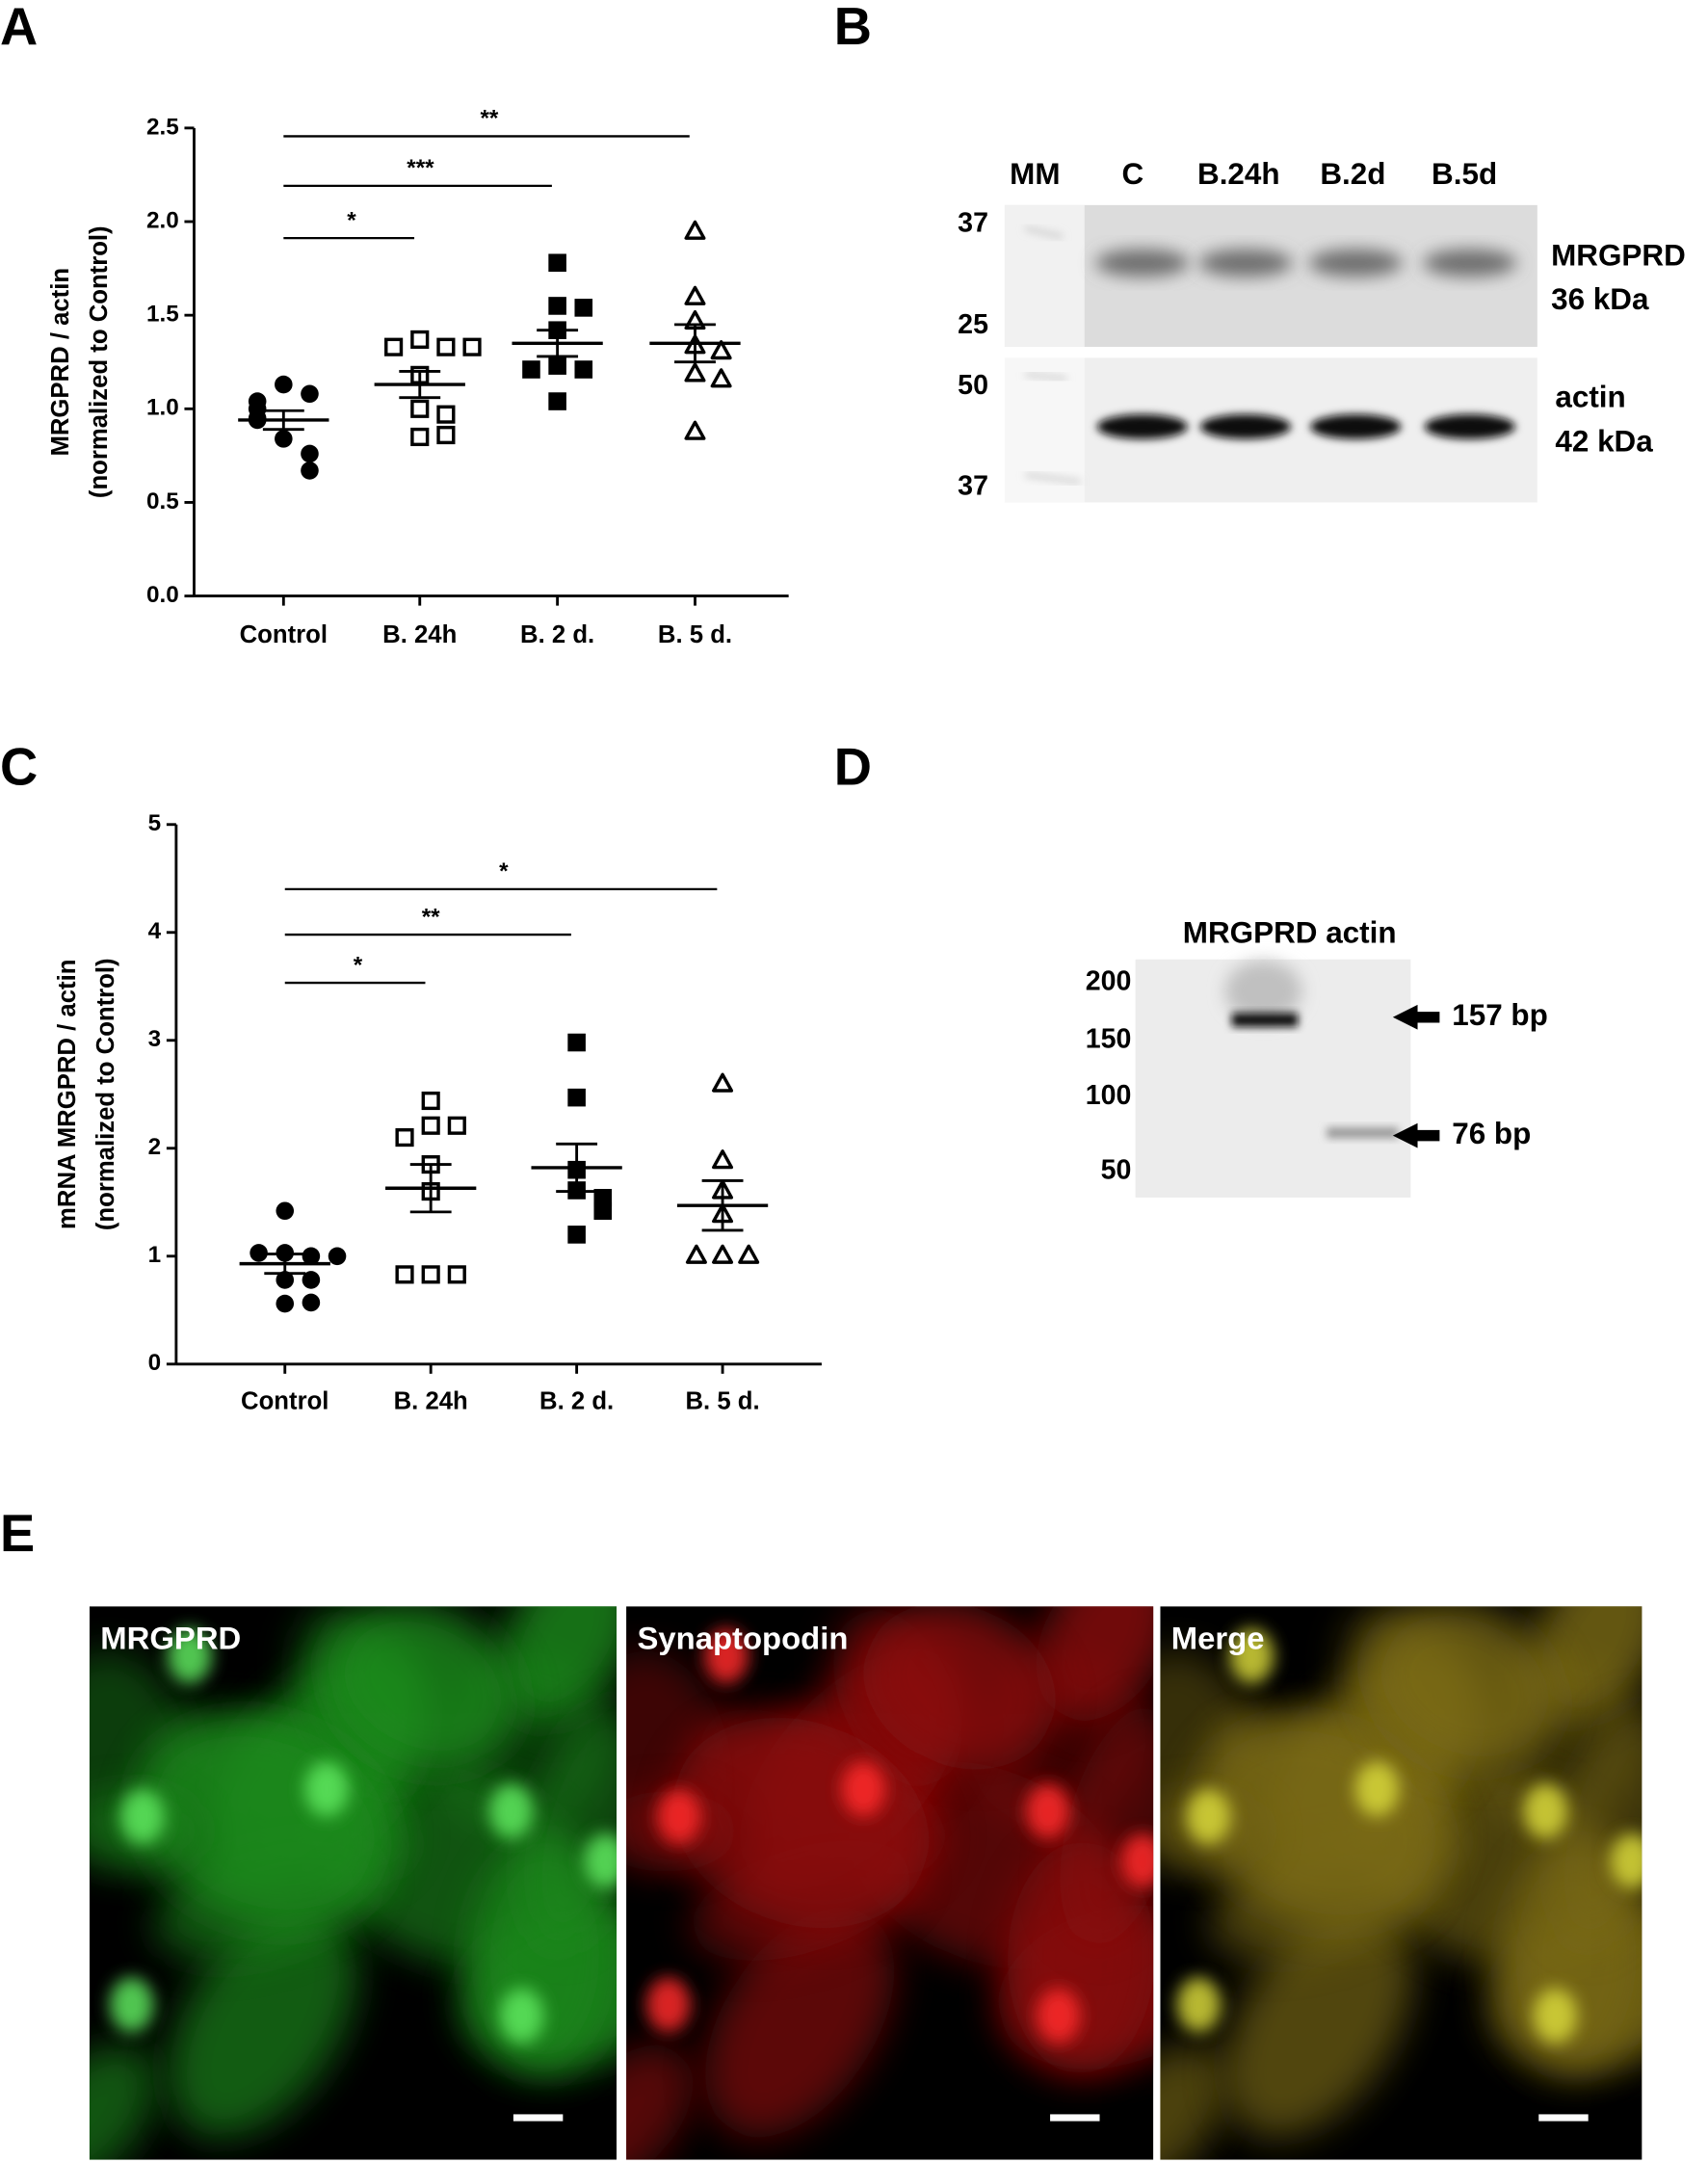 Image resolution: width=1708 pixels, height=2163 pixels. I want to click on scale-bar, so click(538, 2118).